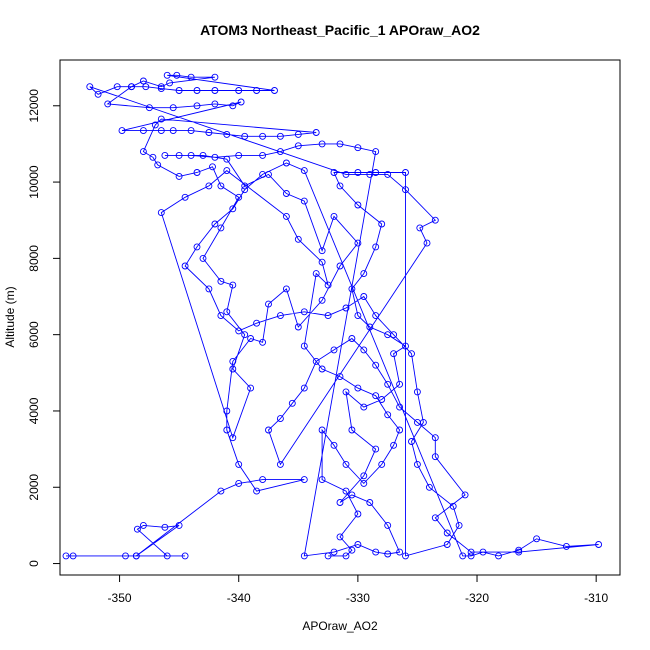 Image resolution: width=650 pixels, height=650 pixels. I want to click on x-tick-label: -340, so click(239, 598).